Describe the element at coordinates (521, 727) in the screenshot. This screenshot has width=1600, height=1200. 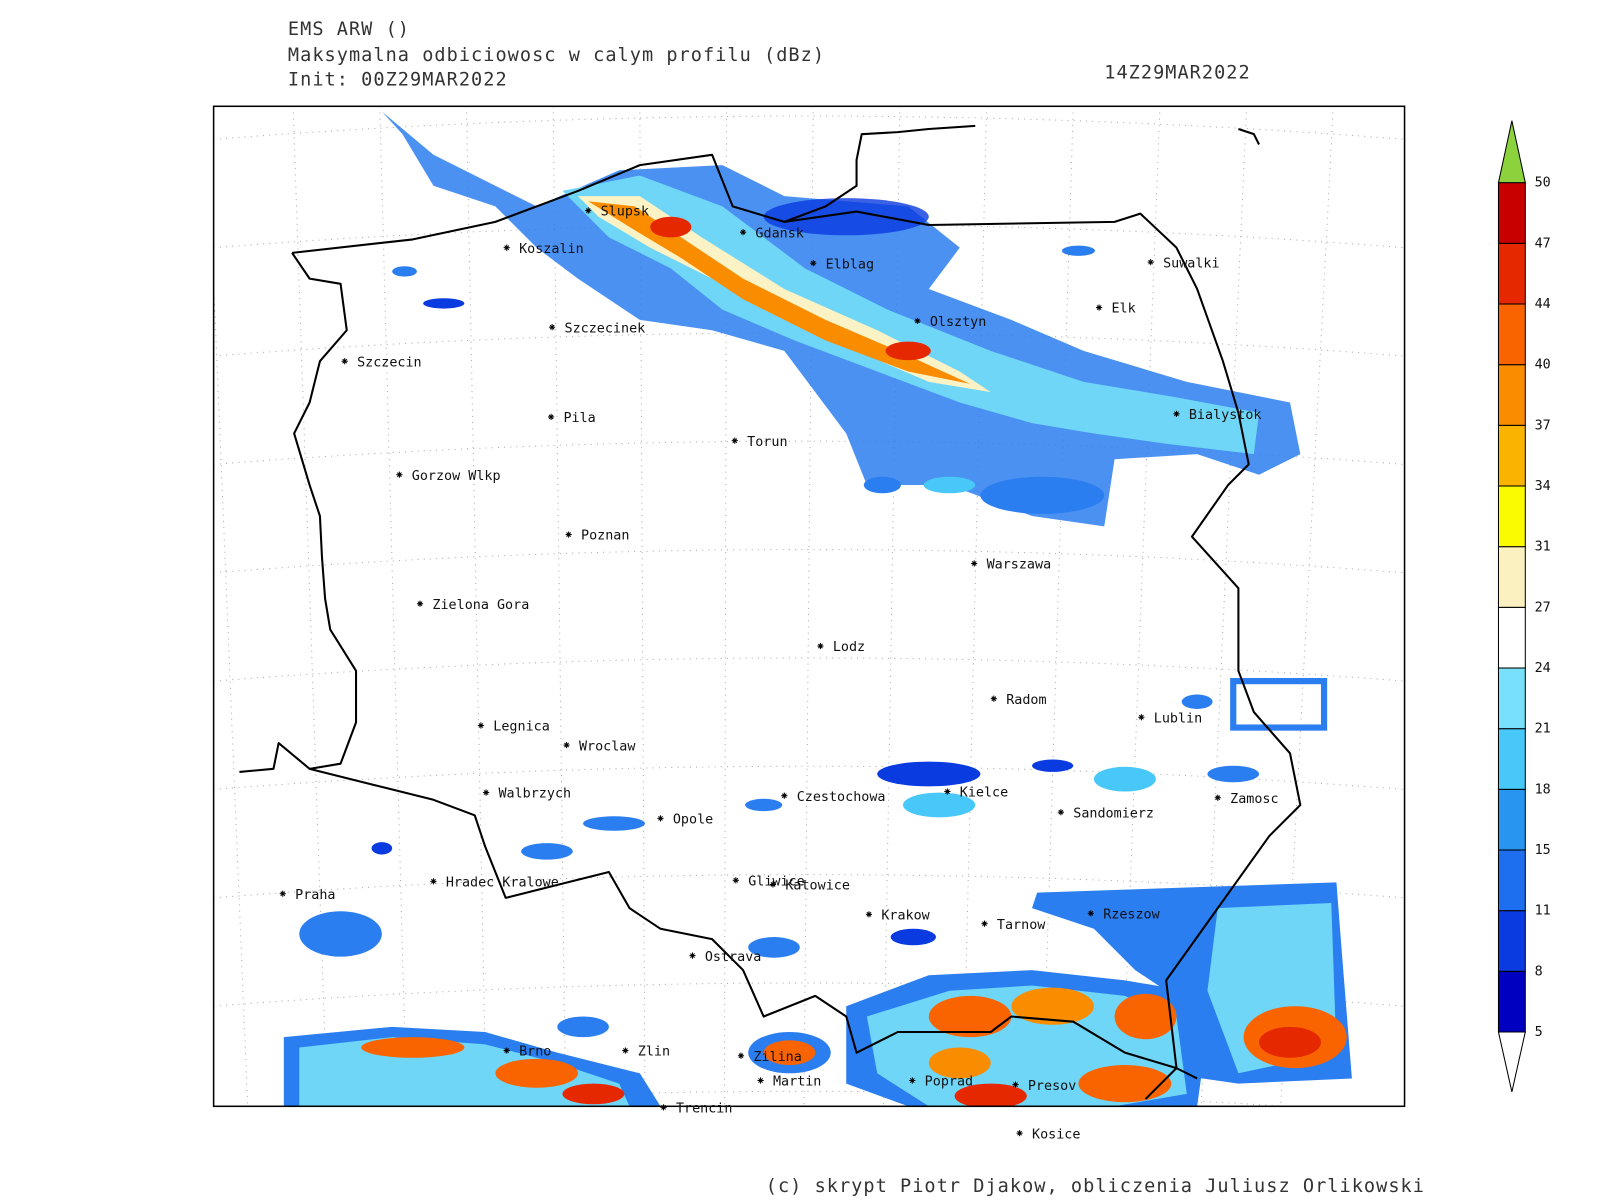
I see `city-label: Legnica` at that location.